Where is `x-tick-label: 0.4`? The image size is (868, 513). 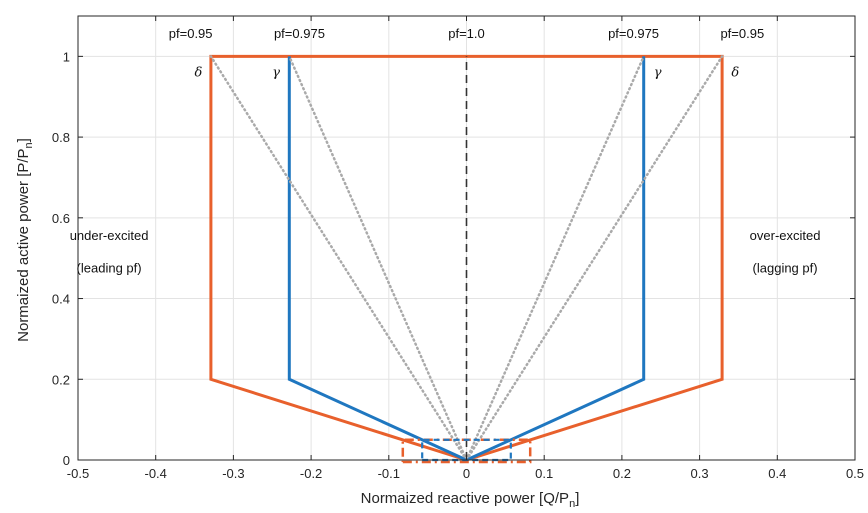
x-tick-label: 0.4 is located at coordinates (777, 473).